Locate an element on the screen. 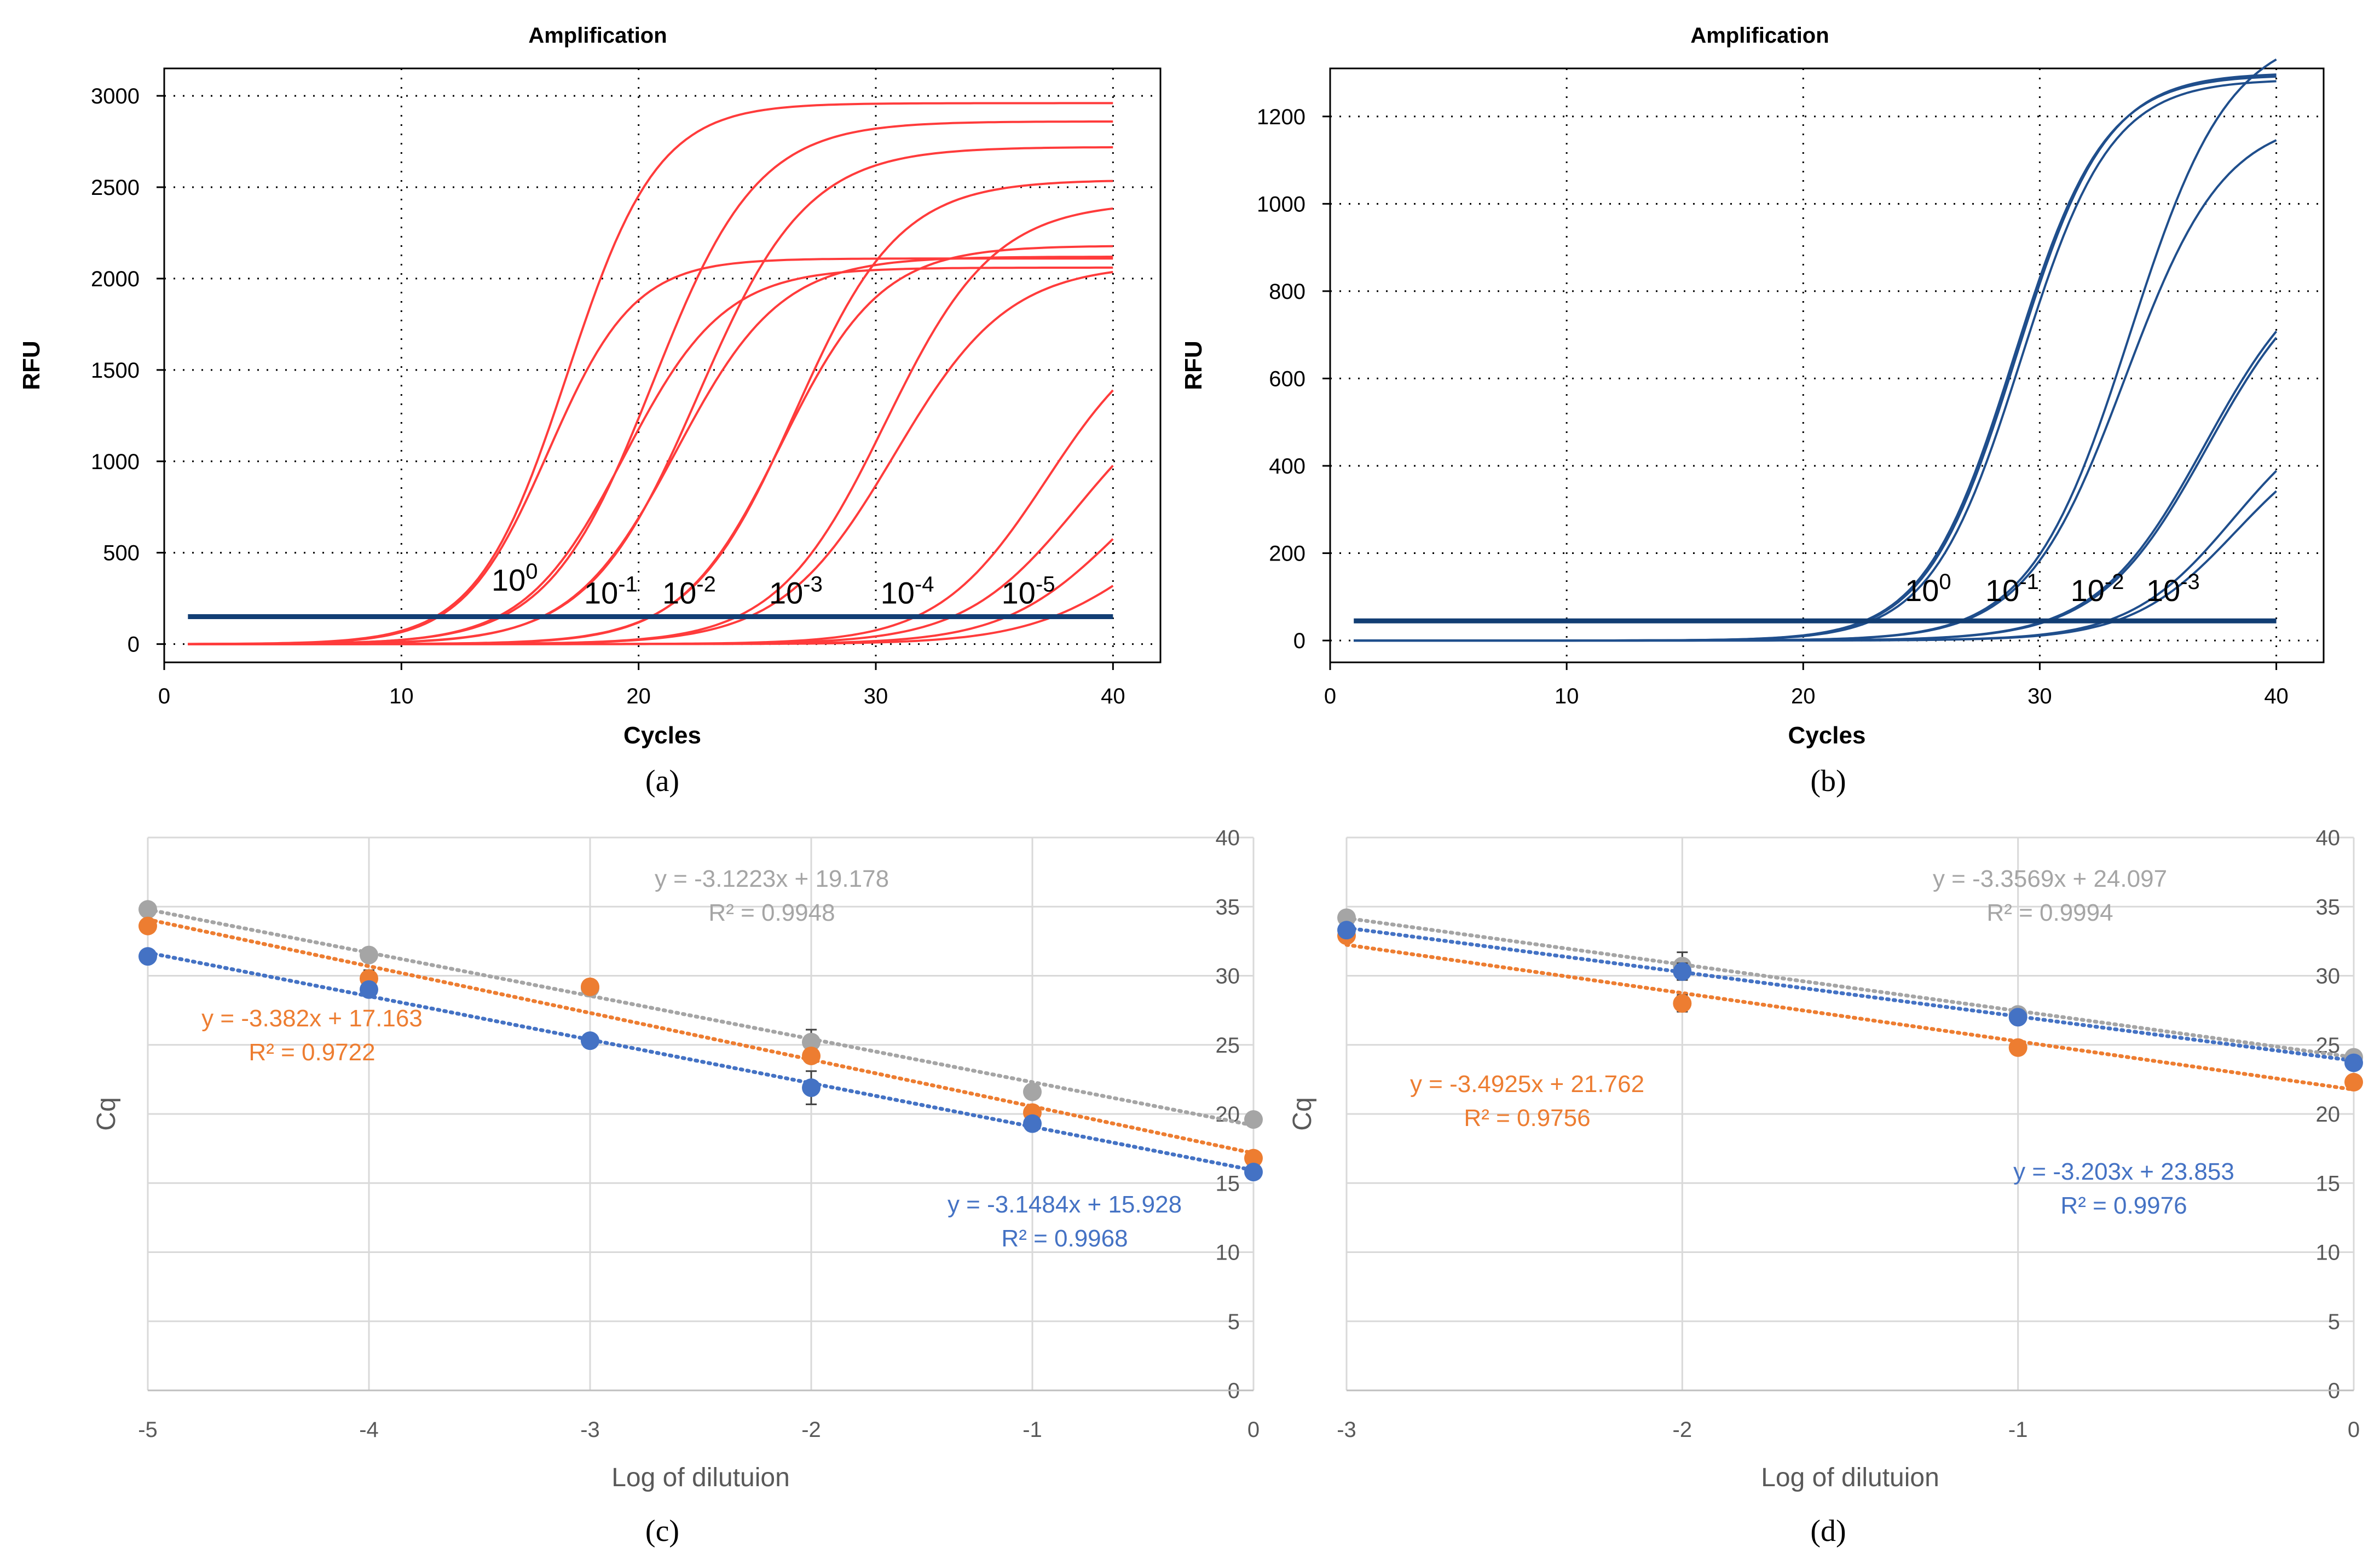  trendline-r2-blue: R² = 0.9976 is located at coordinates (2123, 1205).